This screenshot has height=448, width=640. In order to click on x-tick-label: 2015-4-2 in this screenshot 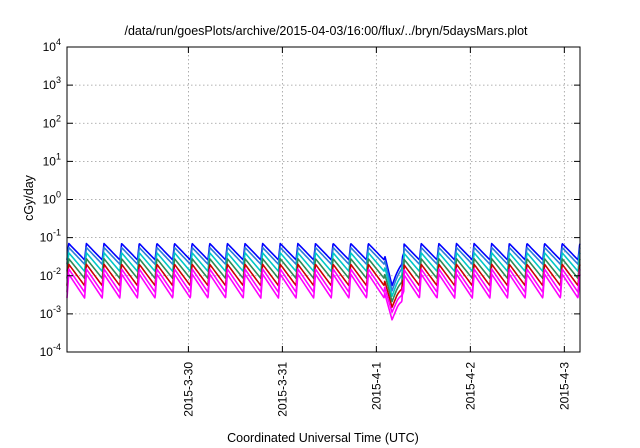, I will do `click(470, 386)`.